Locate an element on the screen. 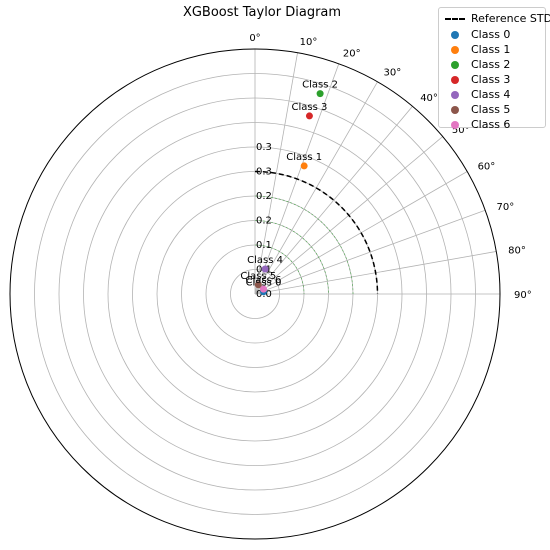  legend-label: Class 1 is located at coordinates (491, 49).